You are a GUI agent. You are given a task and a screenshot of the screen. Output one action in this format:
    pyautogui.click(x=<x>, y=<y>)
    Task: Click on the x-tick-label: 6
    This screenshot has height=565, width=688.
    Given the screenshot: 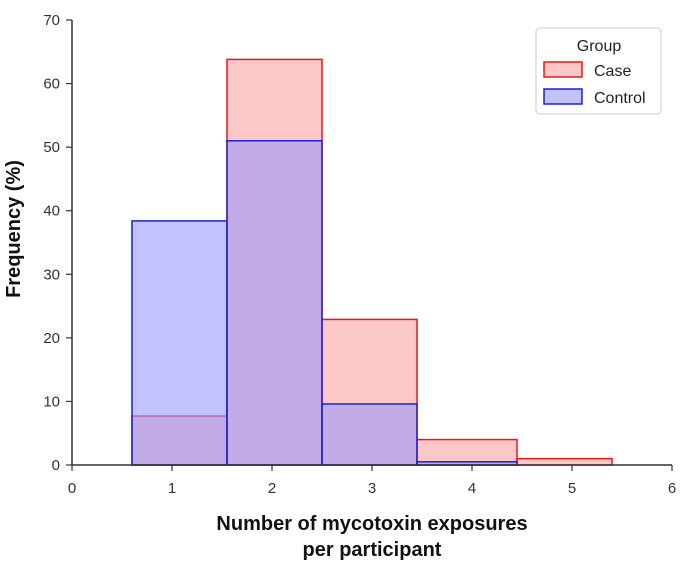 What is the action you would take?
    pyautogui.click(x=672, y=488)
    